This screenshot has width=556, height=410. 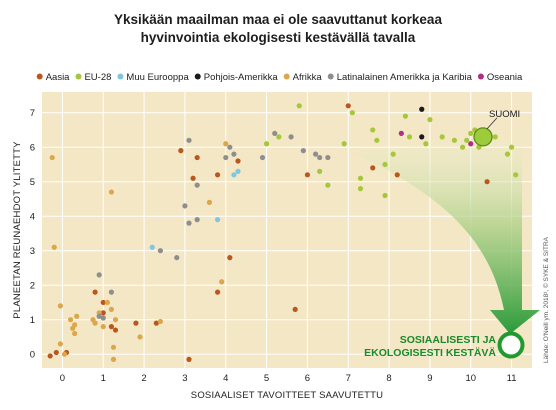 What do you see at coordinates (504, 114) in the screenshot?
I see `suomi-label: SUOMI` at bounding box center [504, 114].